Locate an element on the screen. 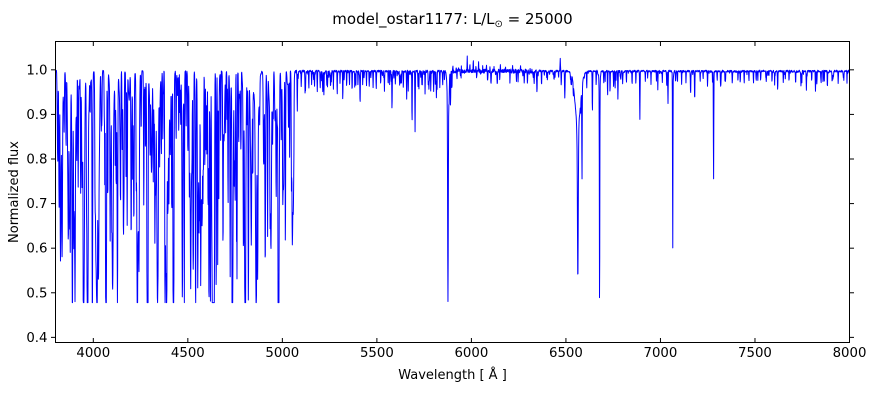 The width and height of the screenshot is (880, 400). x-tick-label: 6000 is located at coordinates (471, 353).